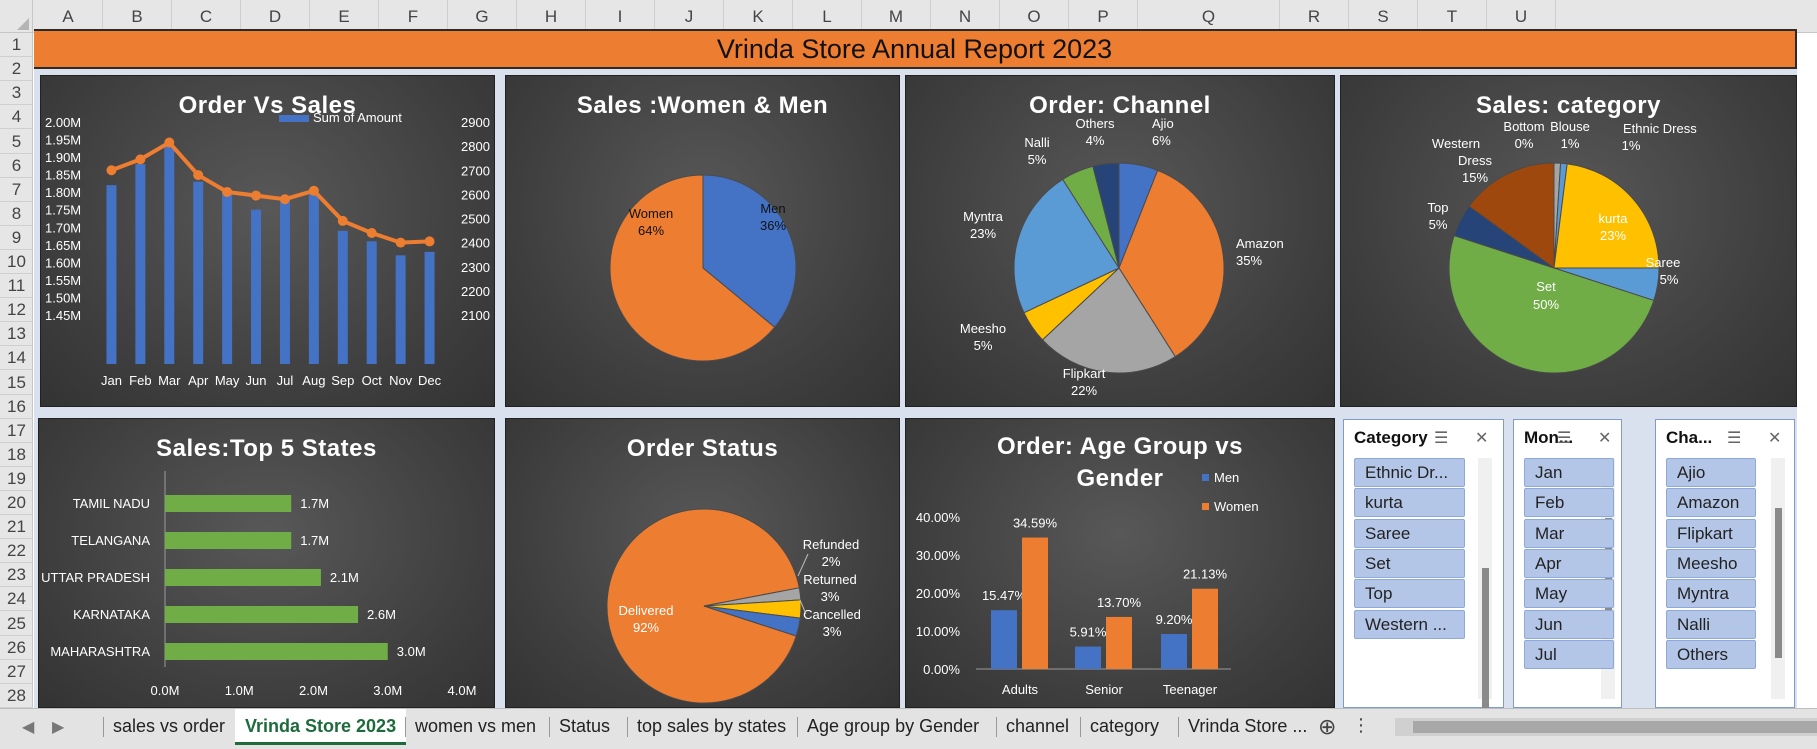  Describe the element at coordinates (915, 49) in the screenshot. I see `report-title-banner: Vrinda Store Annual Report 2023` at that location.